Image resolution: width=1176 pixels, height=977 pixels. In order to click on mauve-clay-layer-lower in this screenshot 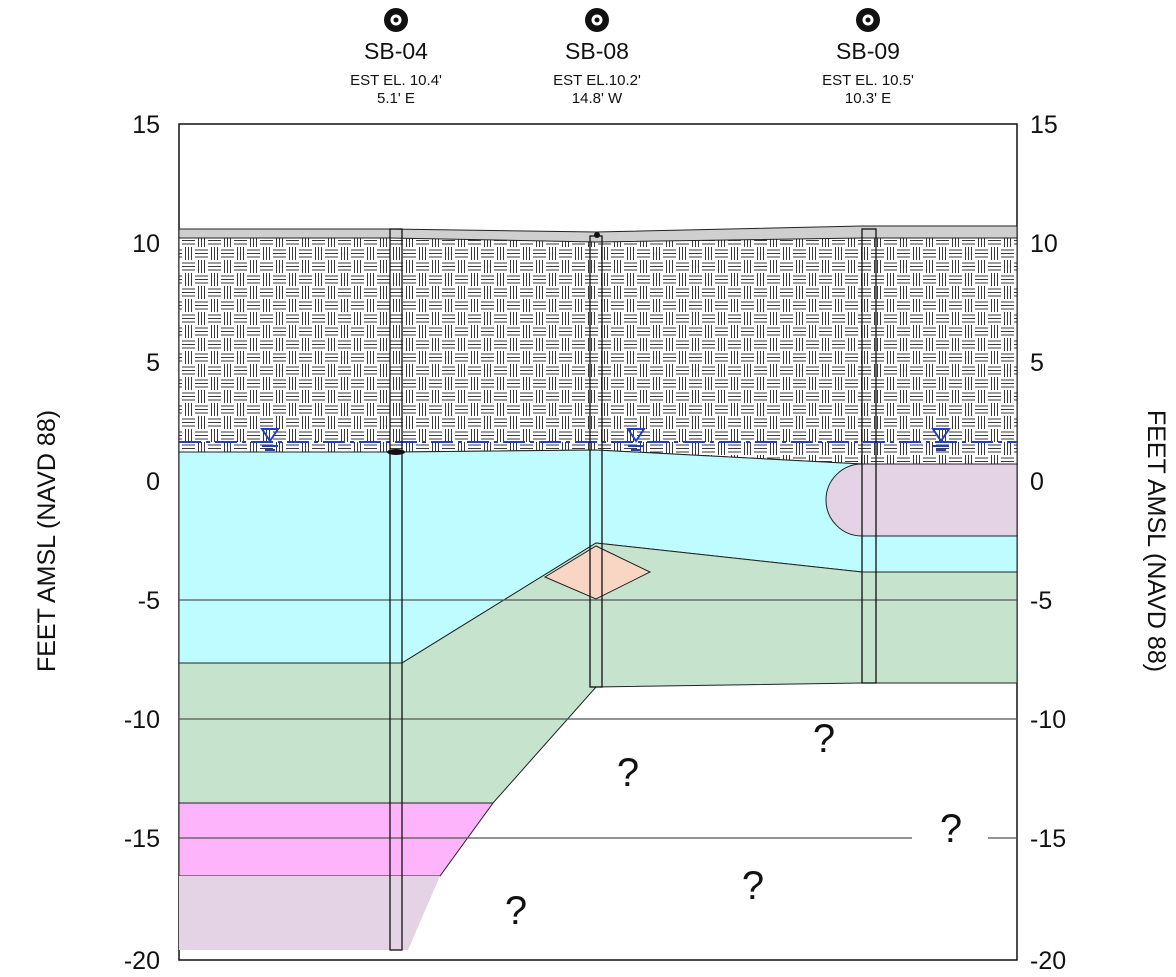, I will do `click(309, 913)`.